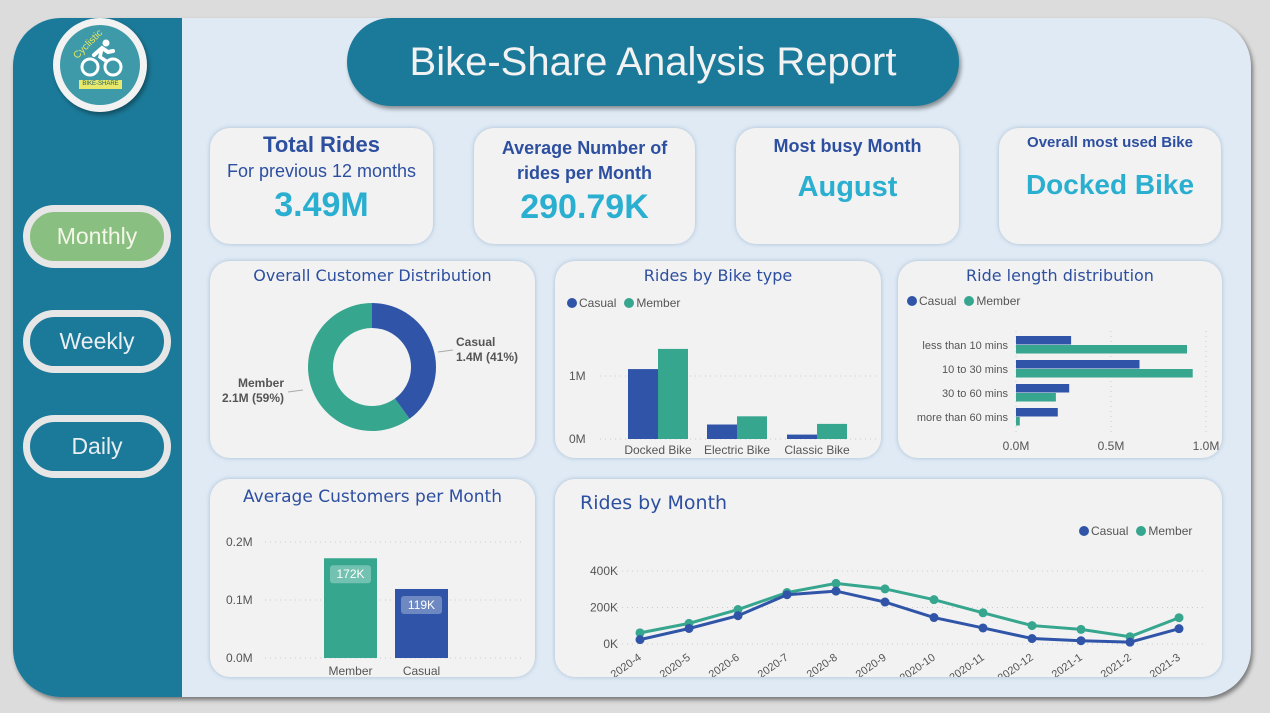  I want to click on kpi-value: August, so click(847, 187).